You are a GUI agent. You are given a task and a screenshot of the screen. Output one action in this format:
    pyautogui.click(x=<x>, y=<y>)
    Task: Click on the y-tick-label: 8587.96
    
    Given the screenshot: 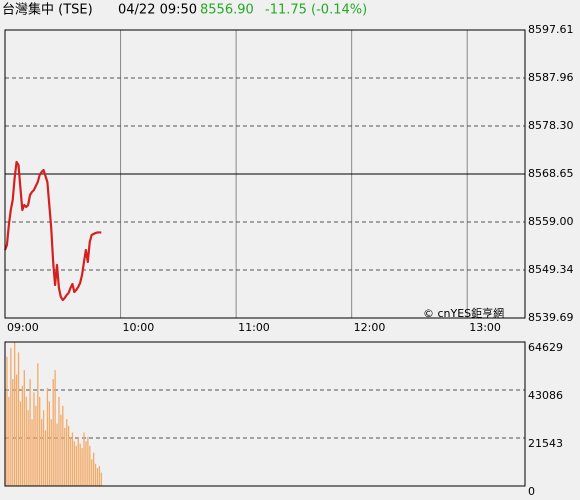 What is the action you would take?
    pyautogui.click(x=551, y=77)
    